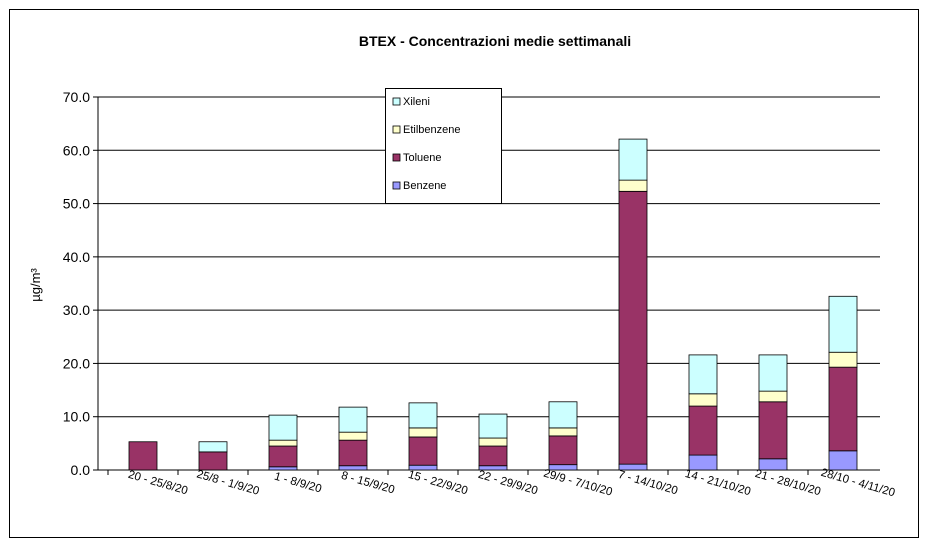 This screenshot has height=548, width=928. Describe the element at coordinates (76, 150) in the screenshot. I see `y-tick-label: 60.0` at that location.